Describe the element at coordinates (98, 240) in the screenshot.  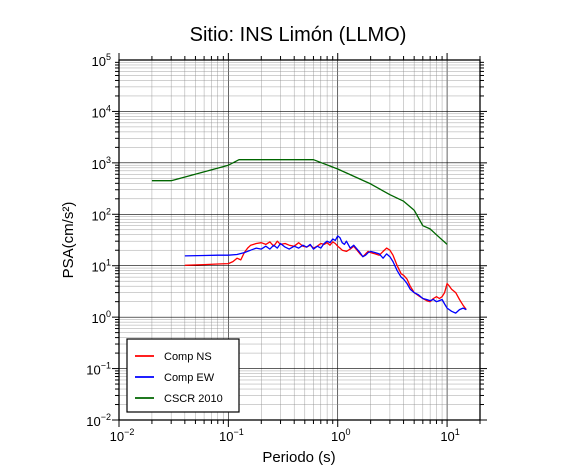
I see `y-tick-labels: 10⁻² 10⁻¹ 10⁰ 10¹ 10² 10³ 10⁴ 10⁵` at that location.